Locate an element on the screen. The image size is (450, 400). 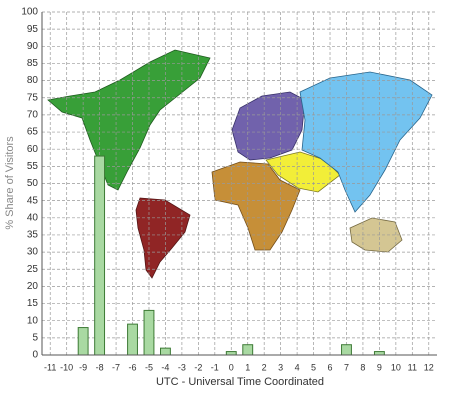
x-tick-label: -5 is located at coordinates (149, 367).